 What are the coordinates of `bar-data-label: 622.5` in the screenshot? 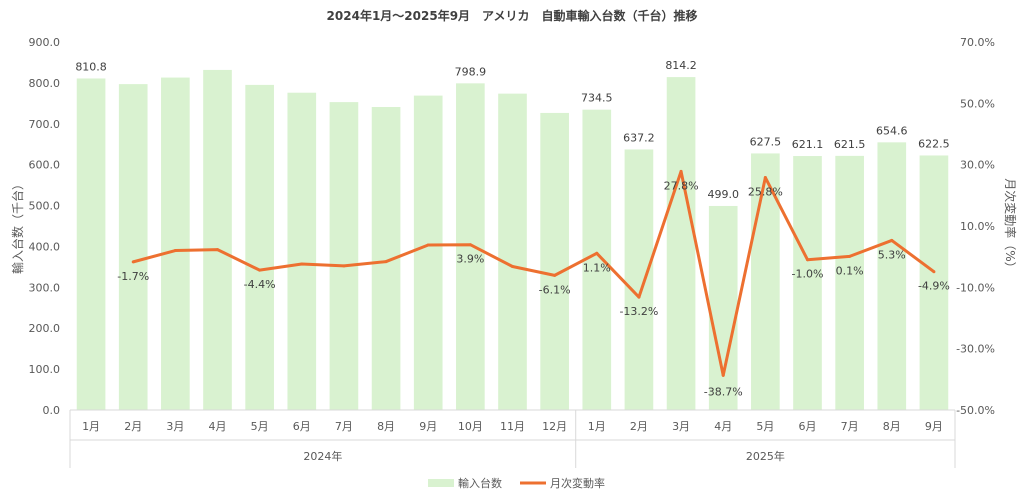 It's located at (934, 143).